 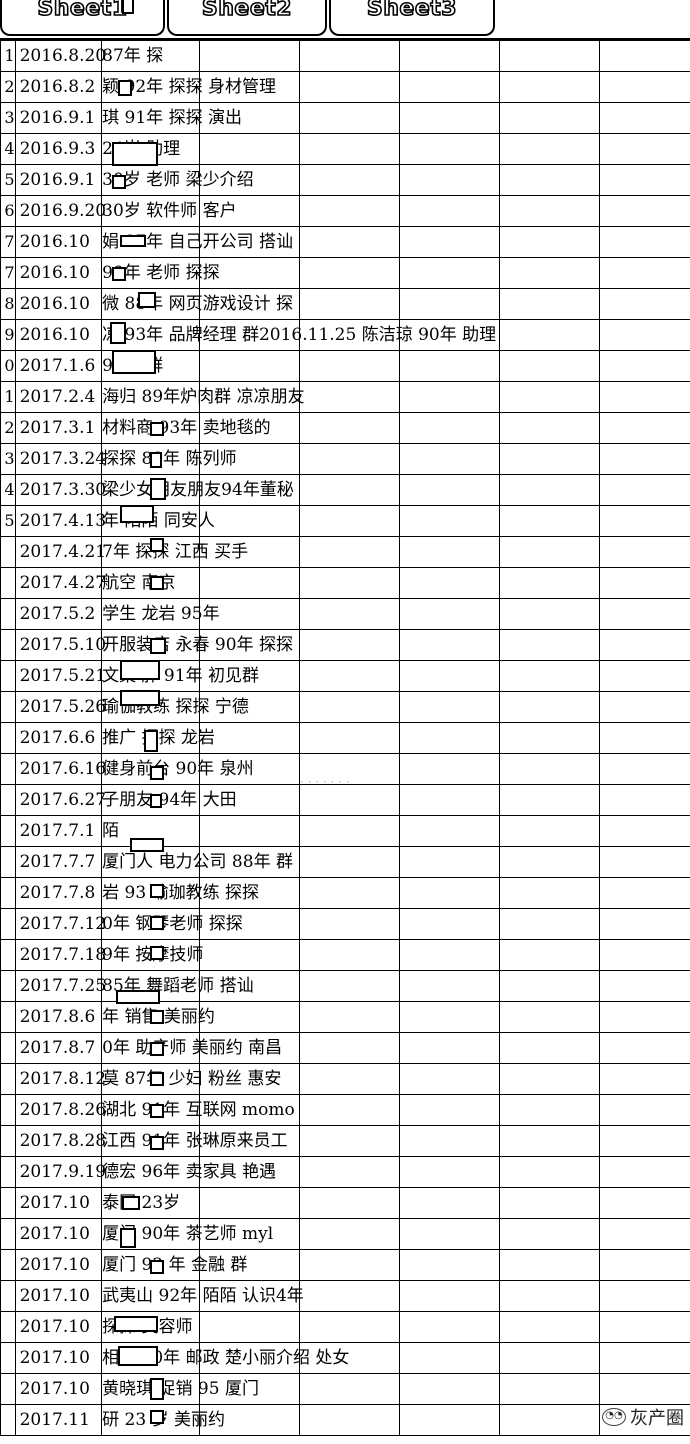 I want to click on entry-cell: 娟 87年 自己开公司 搭讪, so click(x=197, y=242).